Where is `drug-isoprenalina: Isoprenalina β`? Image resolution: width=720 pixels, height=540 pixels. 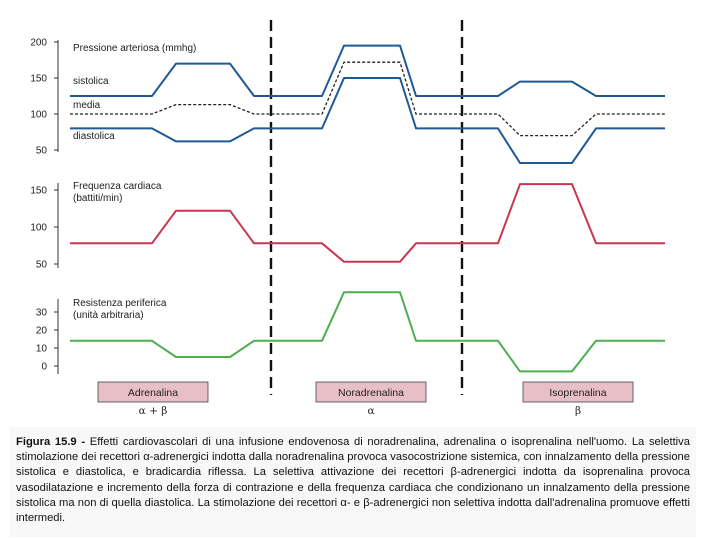 drug-isoprenalina: Isoprenalina β is located at coordinates (578, 399).